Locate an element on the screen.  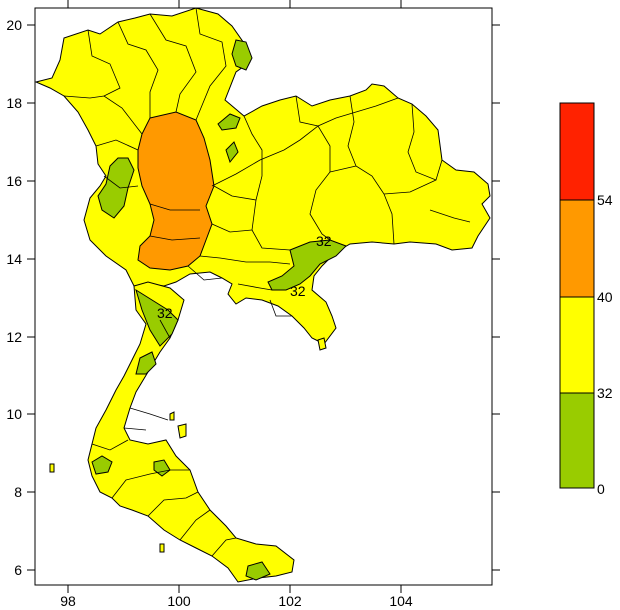
colorbar is located at coordinates (577, 295).